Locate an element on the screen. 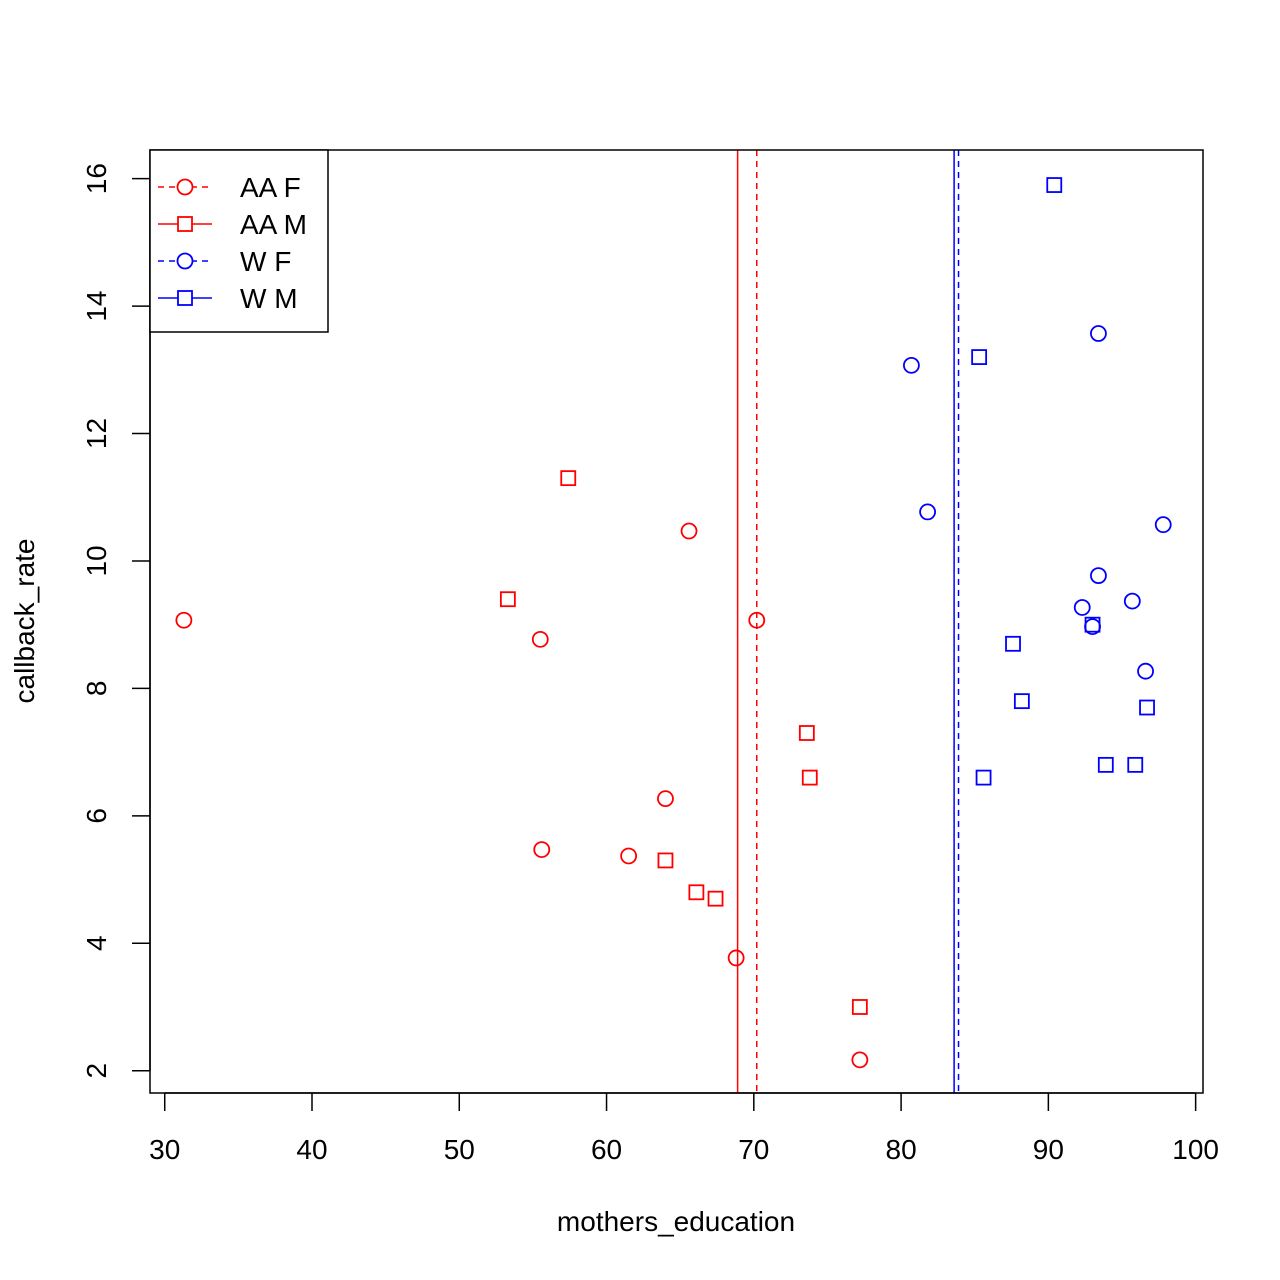 The image size is (1280, 1280). y-tick-label: 4 is located at coordinates (96, 943).